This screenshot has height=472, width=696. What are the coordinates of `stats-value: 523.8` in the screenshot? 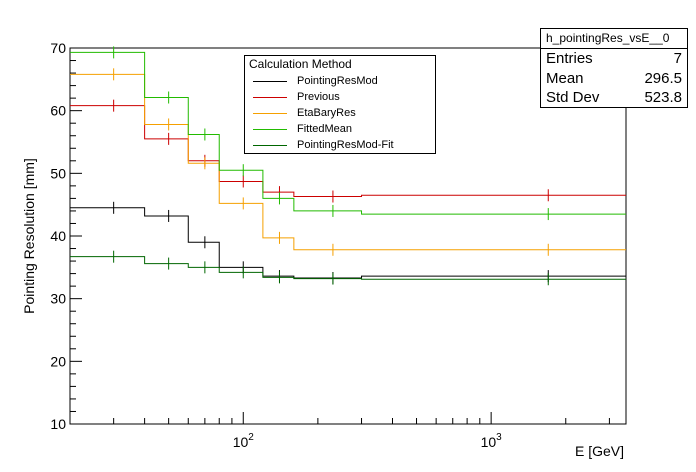 It's located at (663, 97).